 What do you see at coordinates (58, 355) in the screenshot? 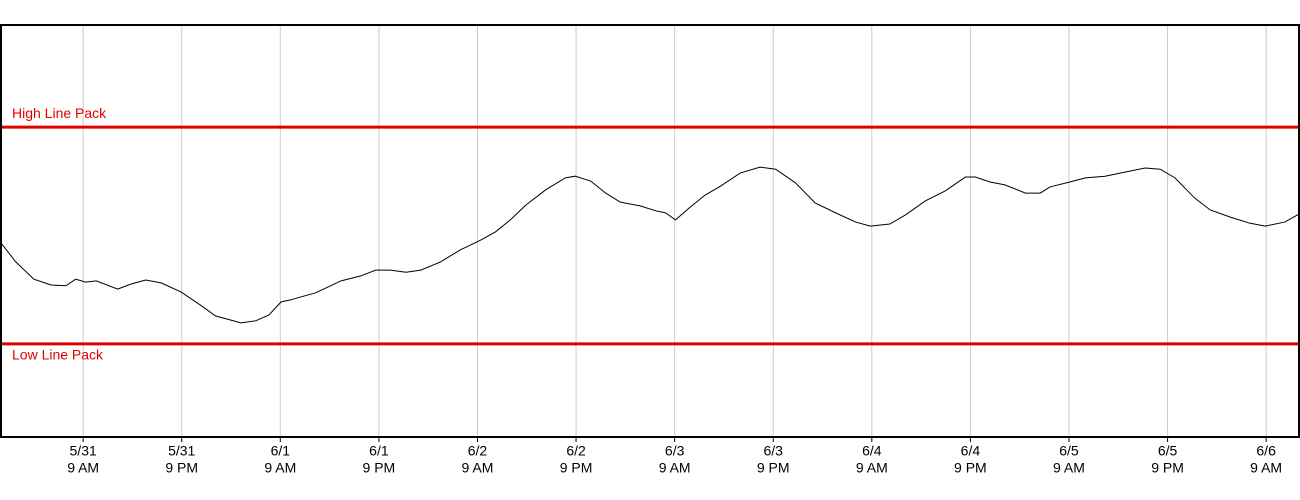
I see `reference-label: Low Line Pack` at bounding box center [58, 355].